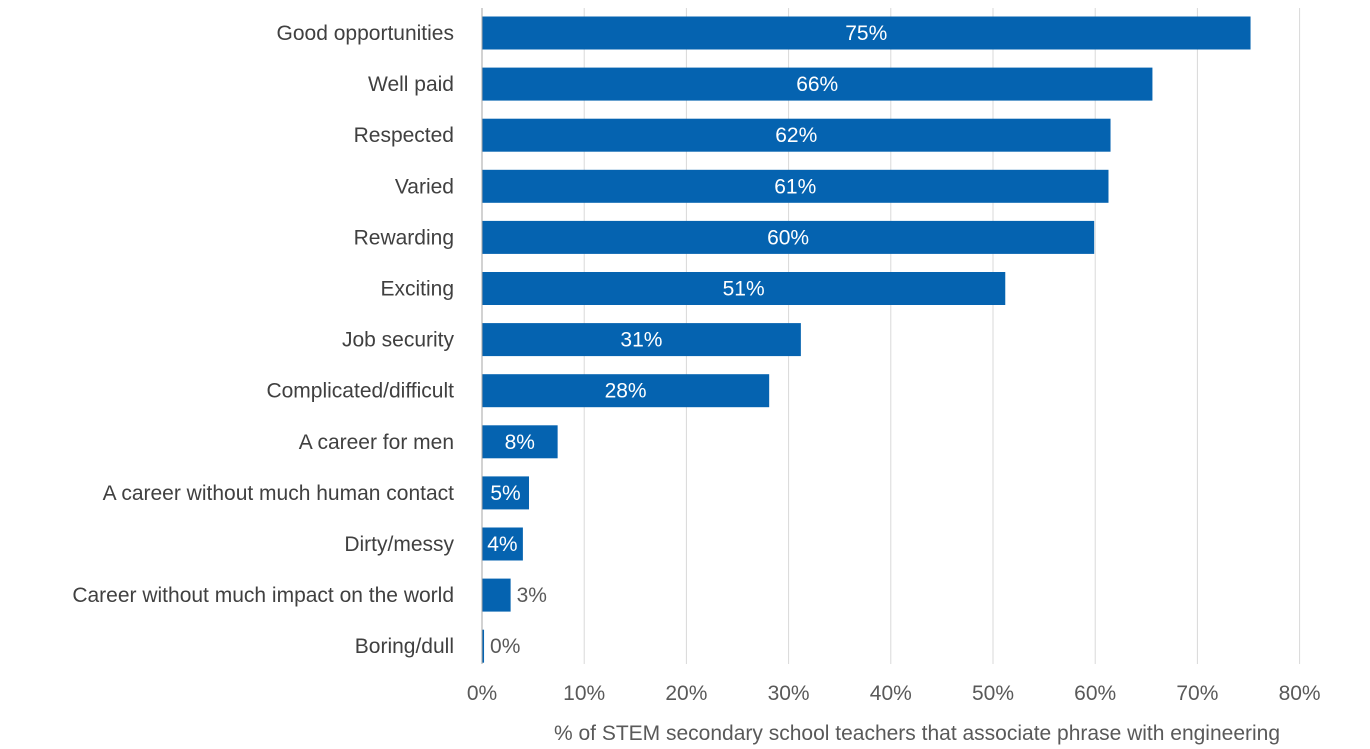 This screenshot has height=749, width=1370. I want to click on category-label: Rewarding, so click(404, 237).